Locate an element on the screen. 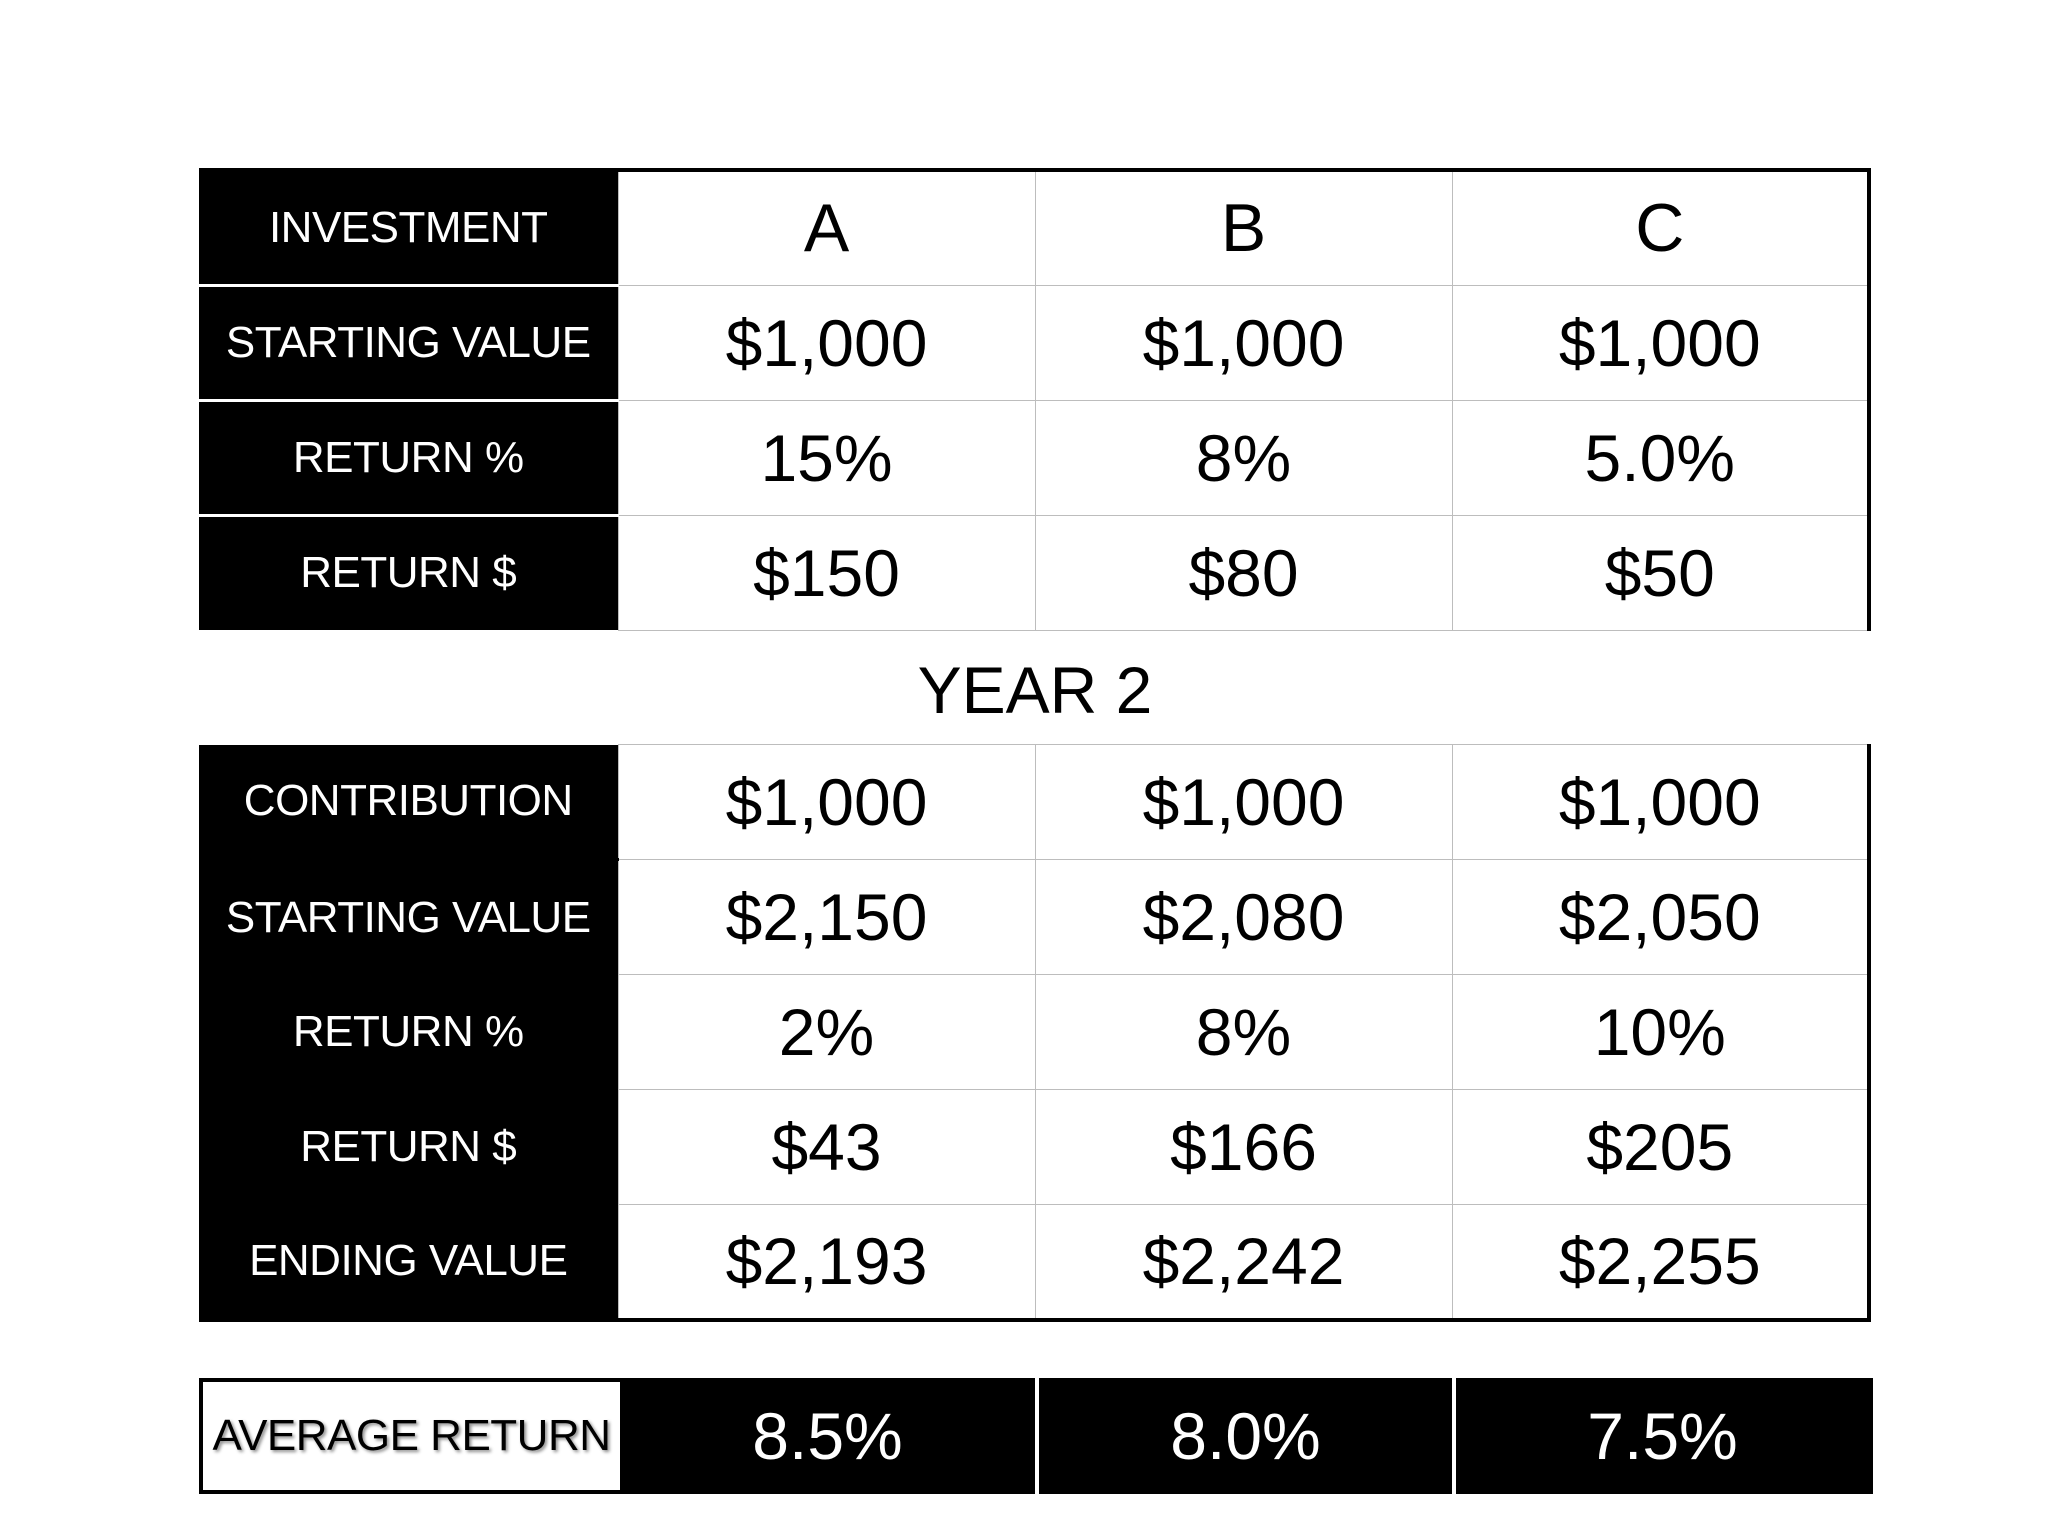 The image size is (2048, 1536). table-row-contribution: CONTRIBUTION $1,000 $1,000 $1,000 is located at coordinates (1034, 802).